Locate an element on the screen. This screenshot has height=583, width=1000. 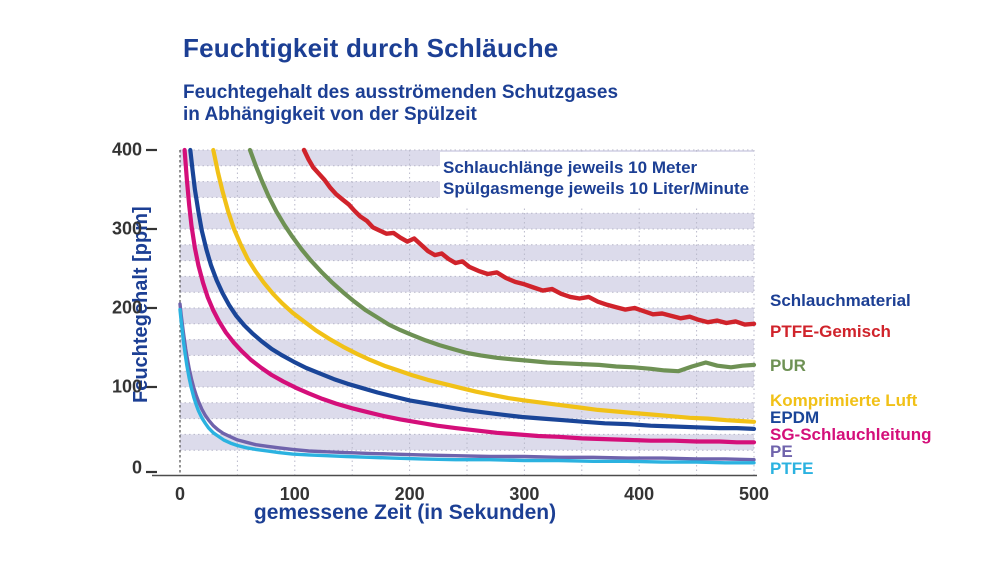
legend-item-pe: PE is located at coordinates (781, 451).